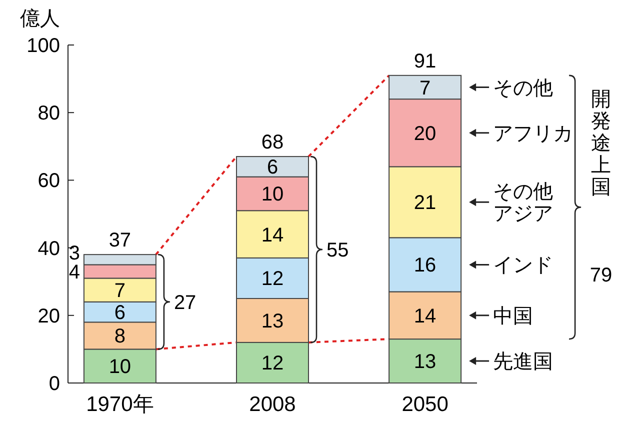 This screenshot has height=425, width=637. I want to click on series-label: アフリカ, so click(533, 133).